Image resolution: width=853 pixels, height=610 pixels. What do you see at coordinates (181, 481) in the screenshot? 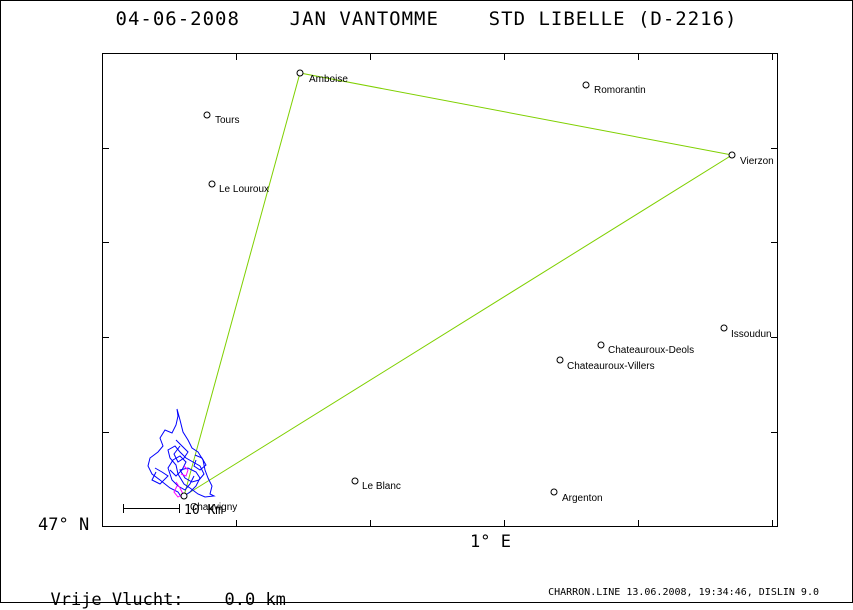
I see `flight-track-accent` at bounding box center [181, 481].